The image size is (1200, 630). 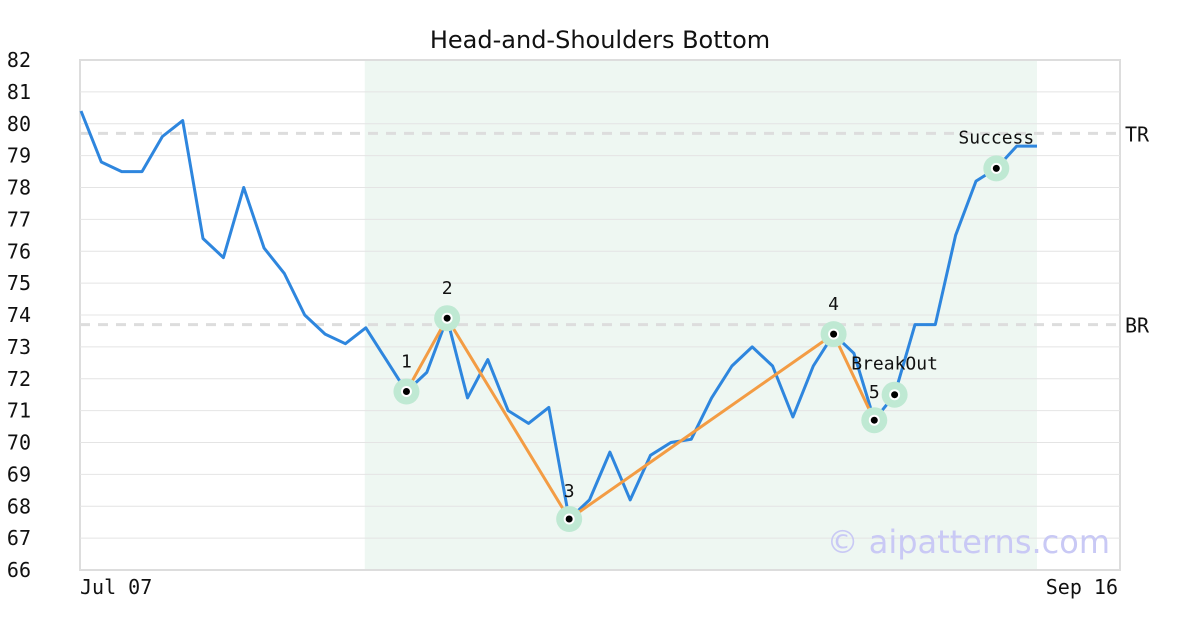 I want to click on marker-breakout, so click(x=895, y=395).